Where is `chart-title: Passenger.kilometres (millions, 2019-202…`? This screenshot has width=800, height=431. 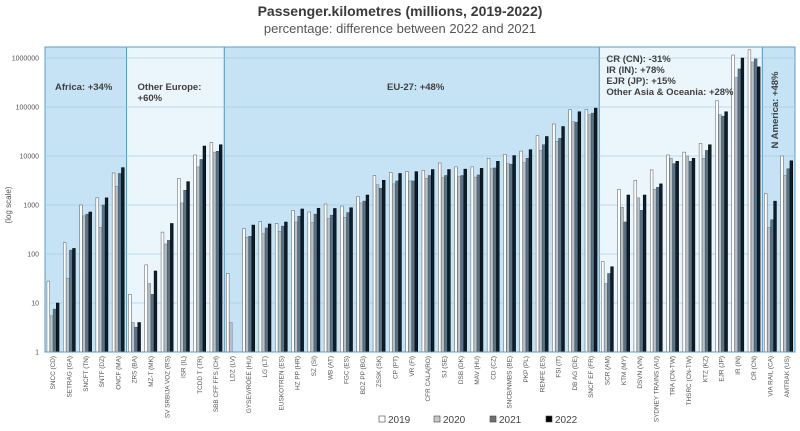
chart-title: Passenger.kilometres (millions, 2019-202… is located at coordinates (400, 11).